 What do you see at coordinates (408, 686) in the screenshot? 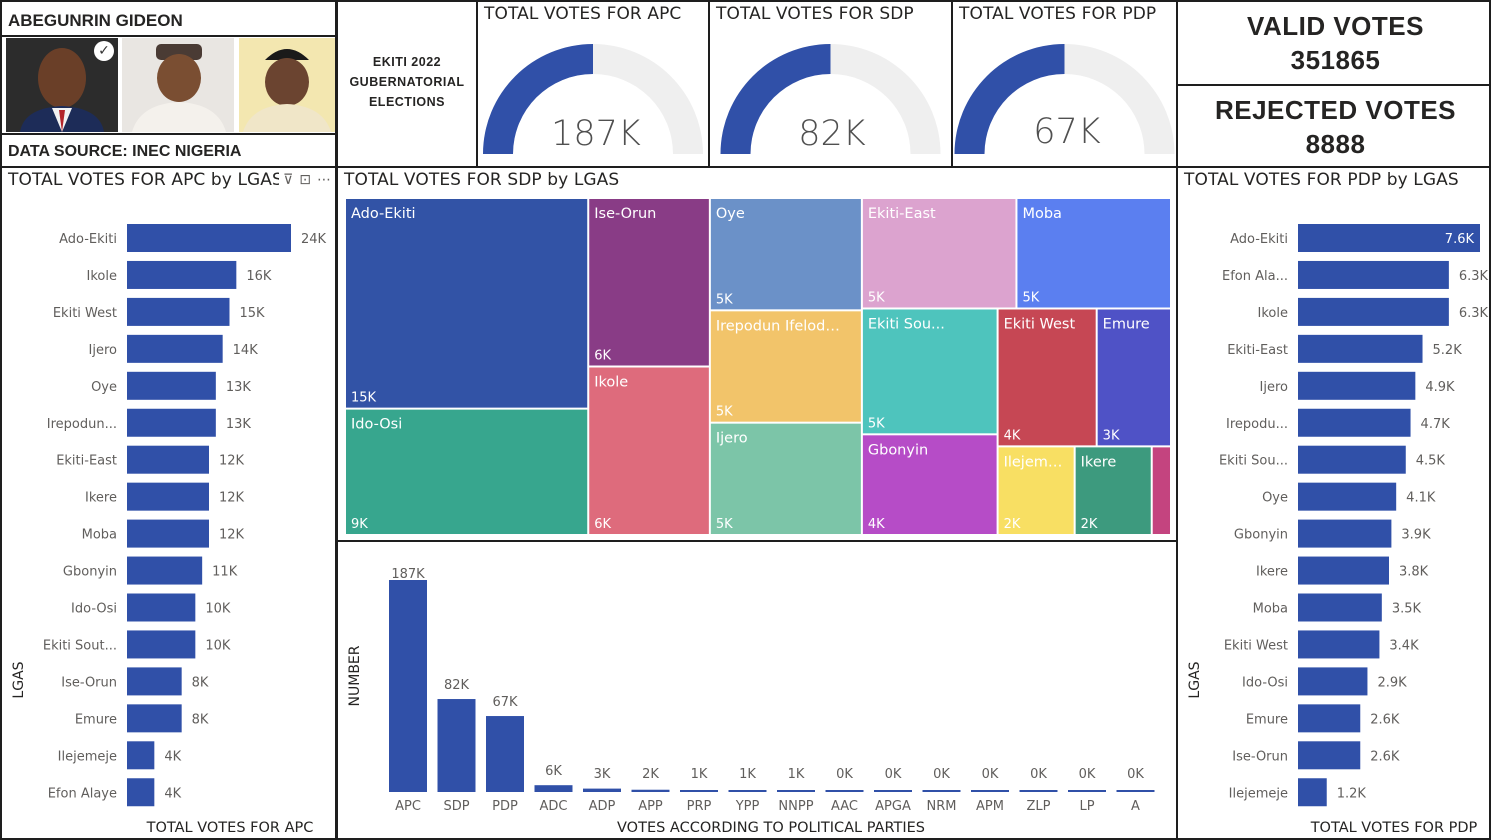
I see `bar-apc` at bounding box center [408, 686].